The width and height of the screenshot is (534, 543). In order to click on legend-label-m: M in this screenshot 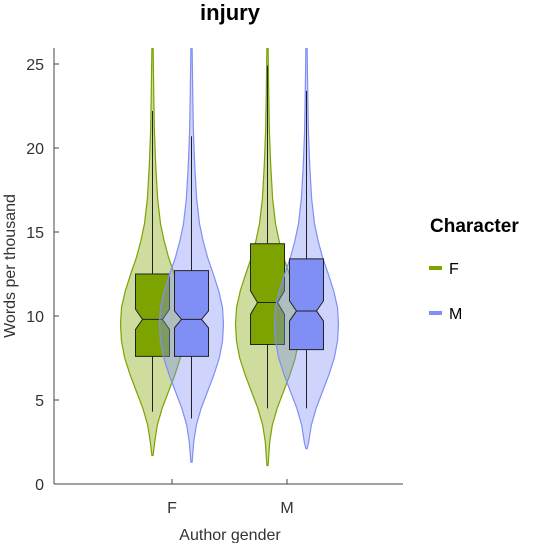, I will do `click(455, 314)`.